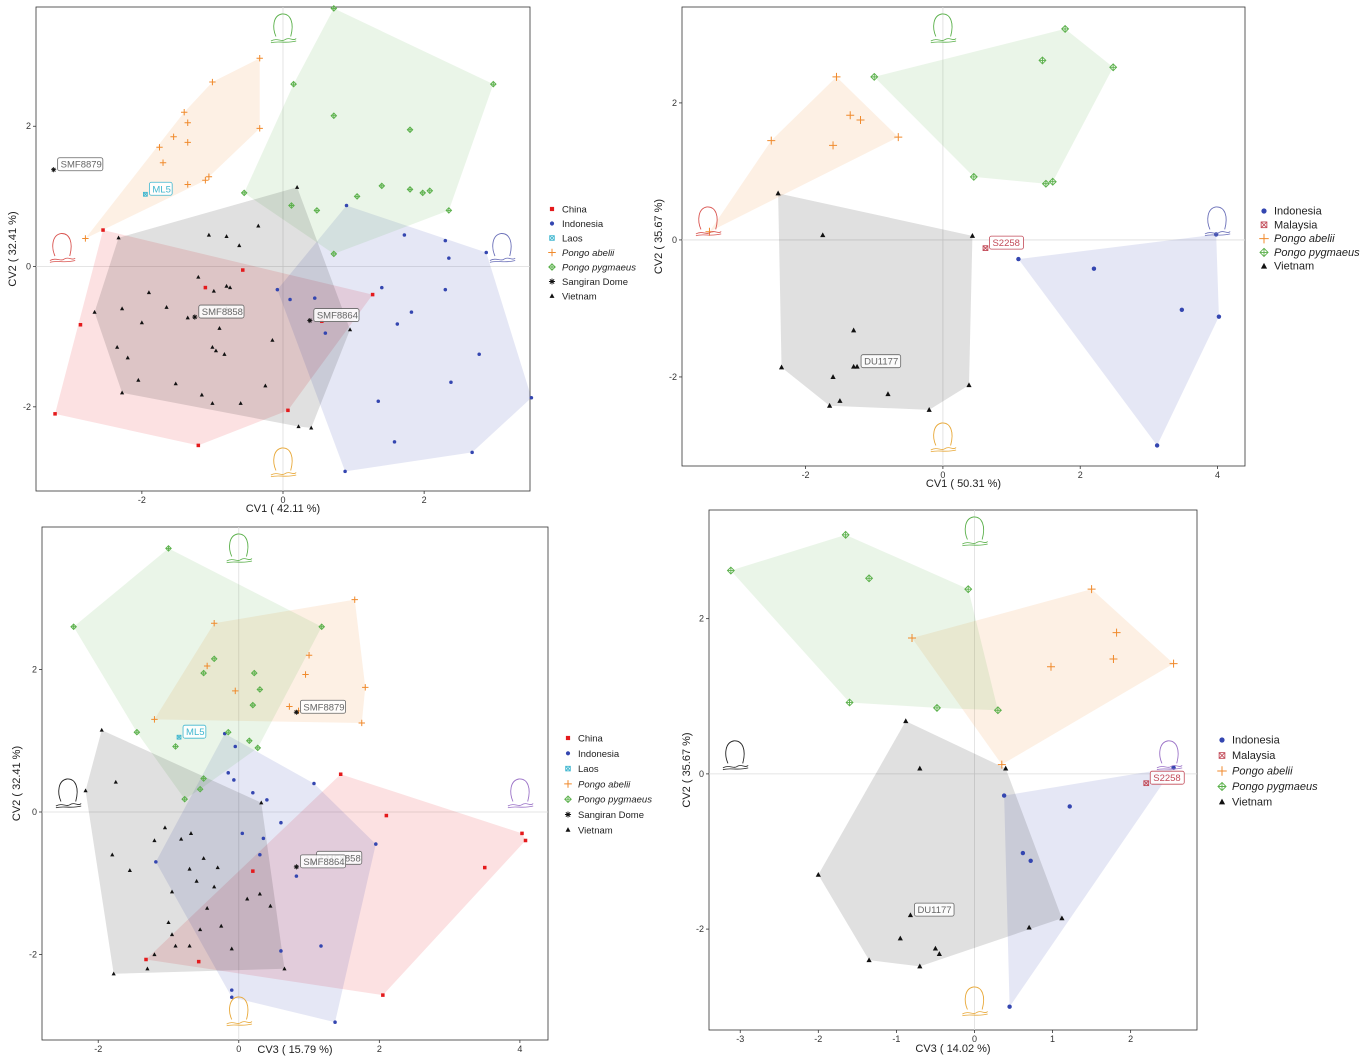 Image resolution: width=1369 pixels, height=1059 pixels. What do you see at coordinates (575, 210) in the screenshot?
I see `legend-label: China` at bounding box center [575, 210].